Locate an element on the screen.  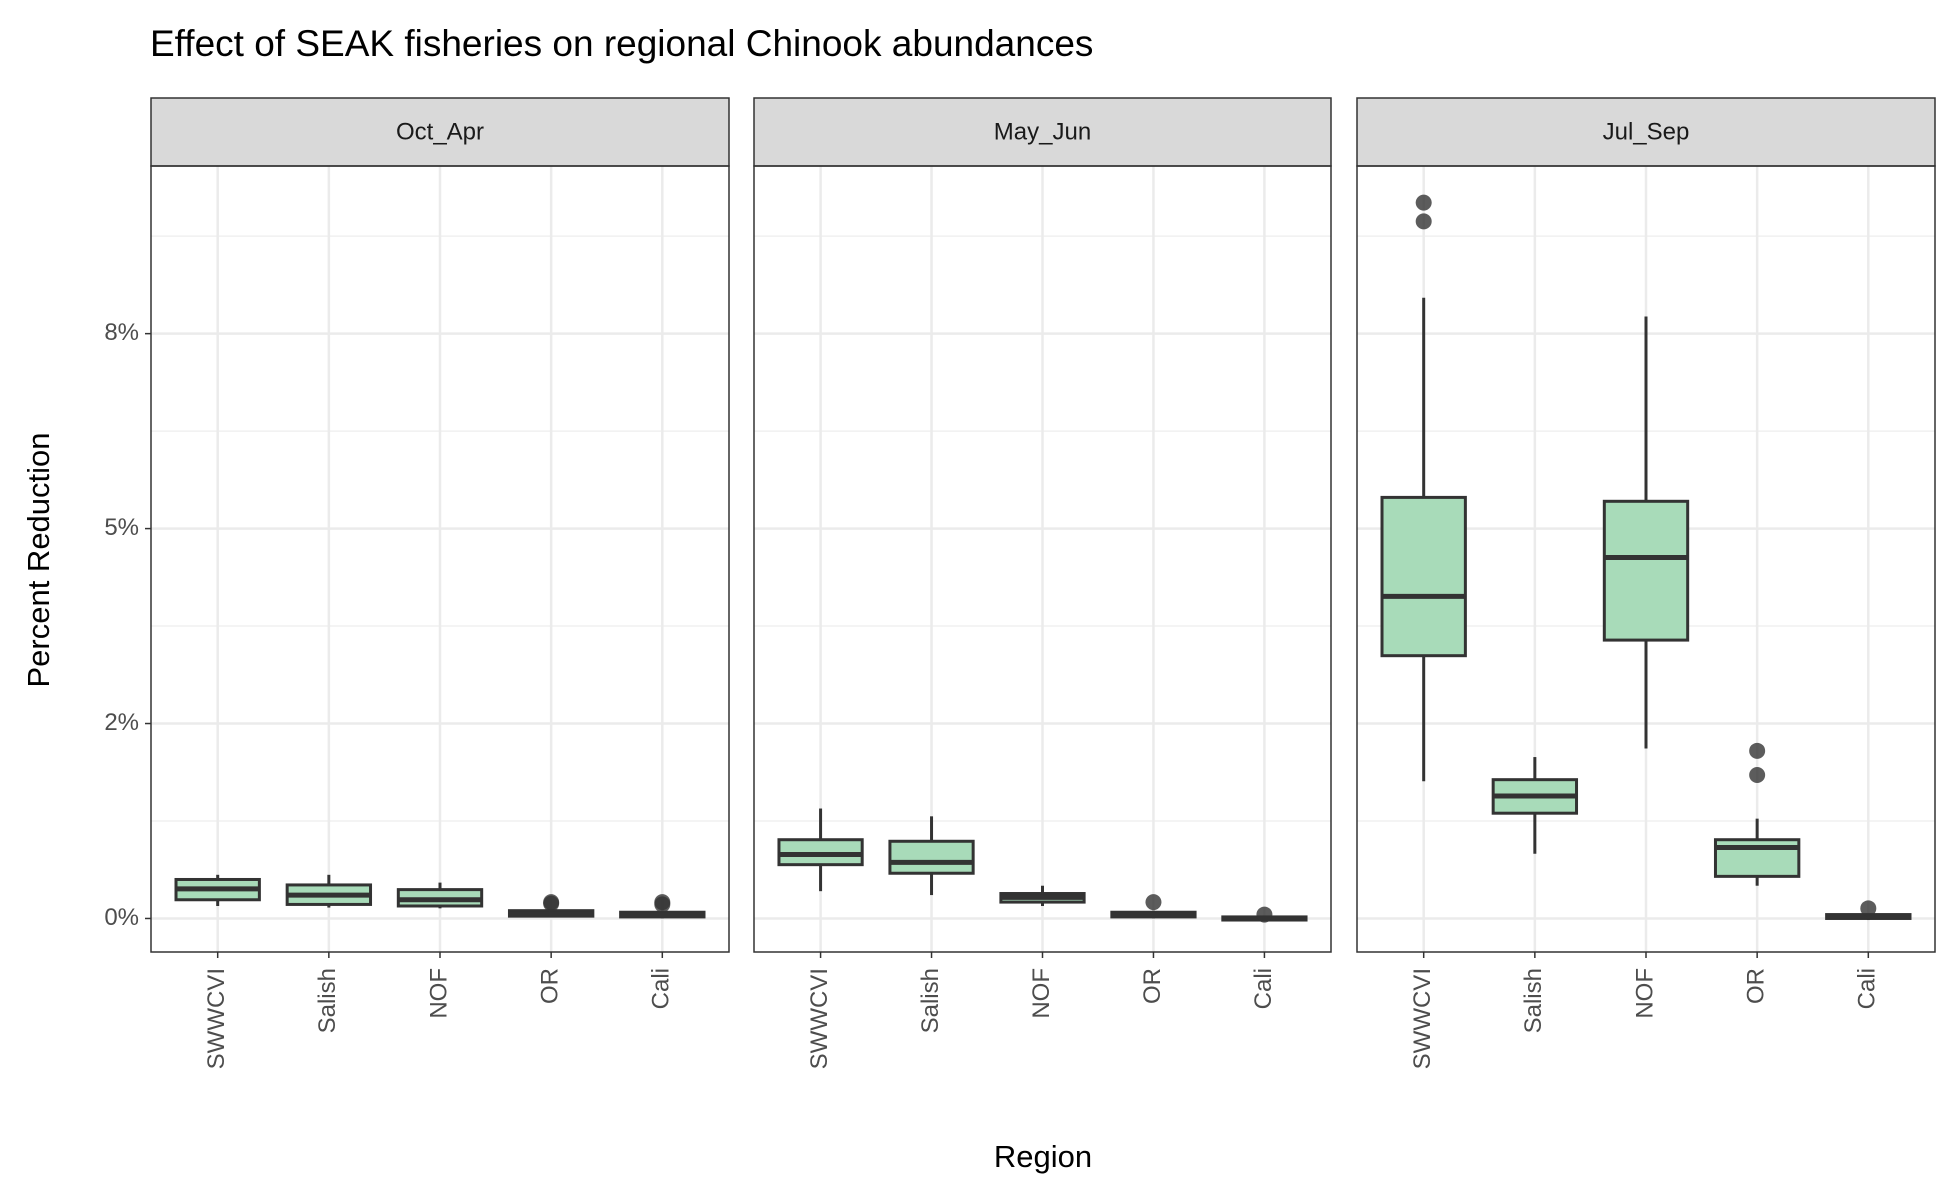
y-tick-label: 2% is located at coordinates (121, 722).